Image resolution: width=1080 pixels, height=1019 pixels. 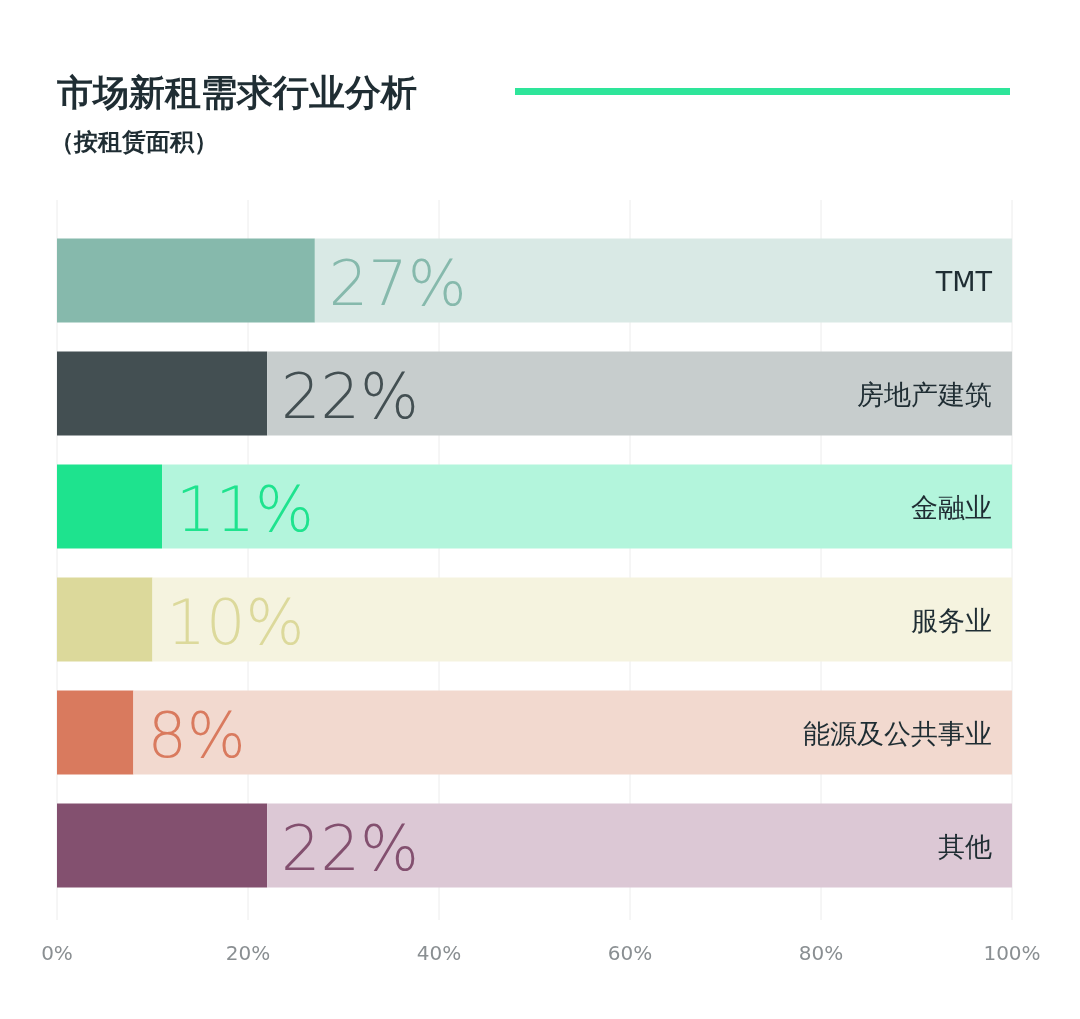 I want to click on y-tick-label: 金融业, so click(x=951, y=507).